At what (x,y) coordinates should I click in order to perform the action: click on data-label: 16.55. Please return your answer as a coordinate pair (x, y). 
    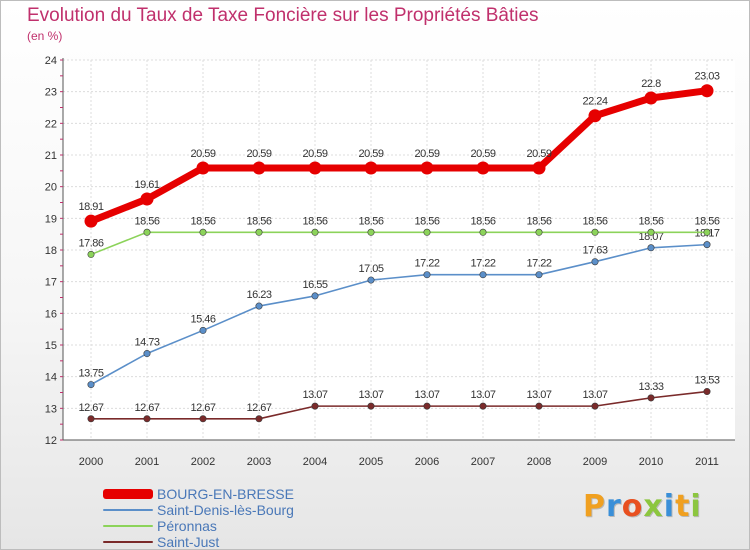
    Looking at the image, I should click on (314, 285).